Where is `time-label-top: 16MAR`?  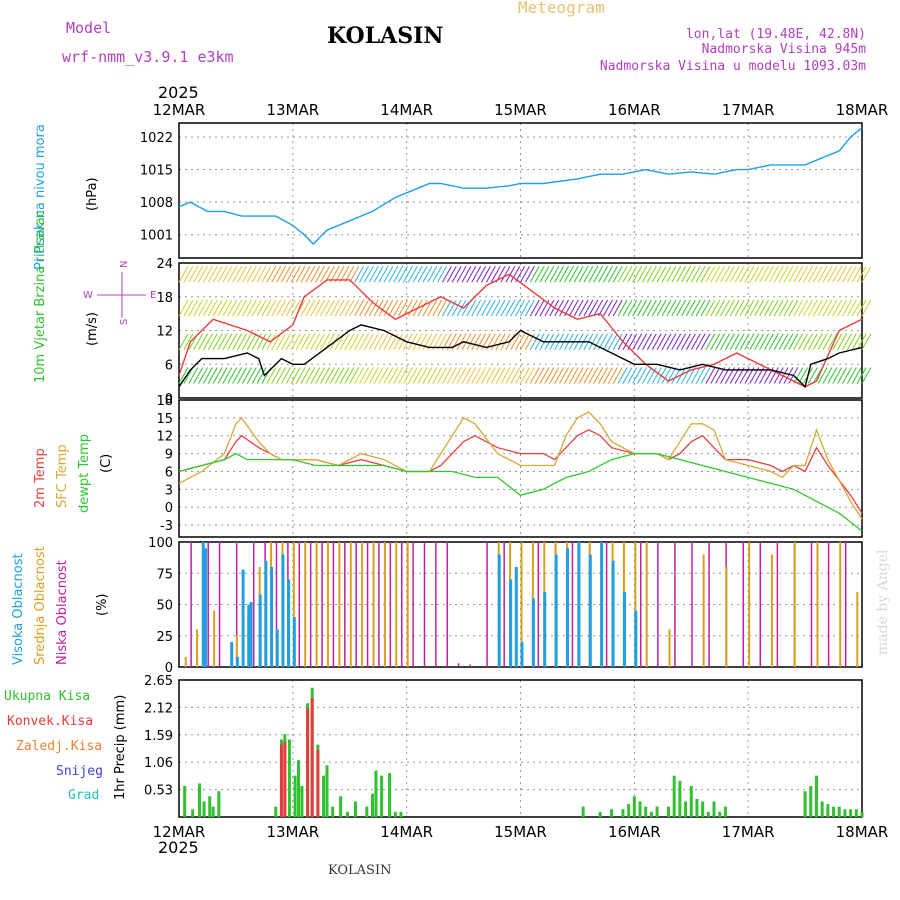
time-label-top: 16MAR is located at coordinates (634, 110).